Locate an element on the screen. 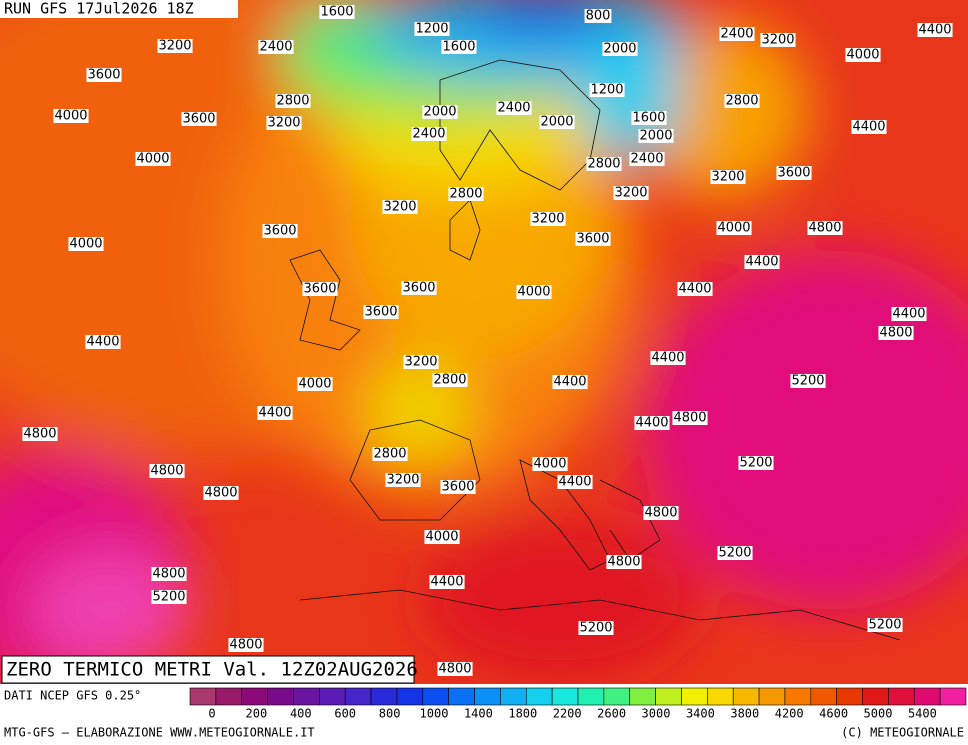 The height and width of the screenshot is (745, 968). colorbar-tick-label: 4200 is located at coordinates (789, 714).